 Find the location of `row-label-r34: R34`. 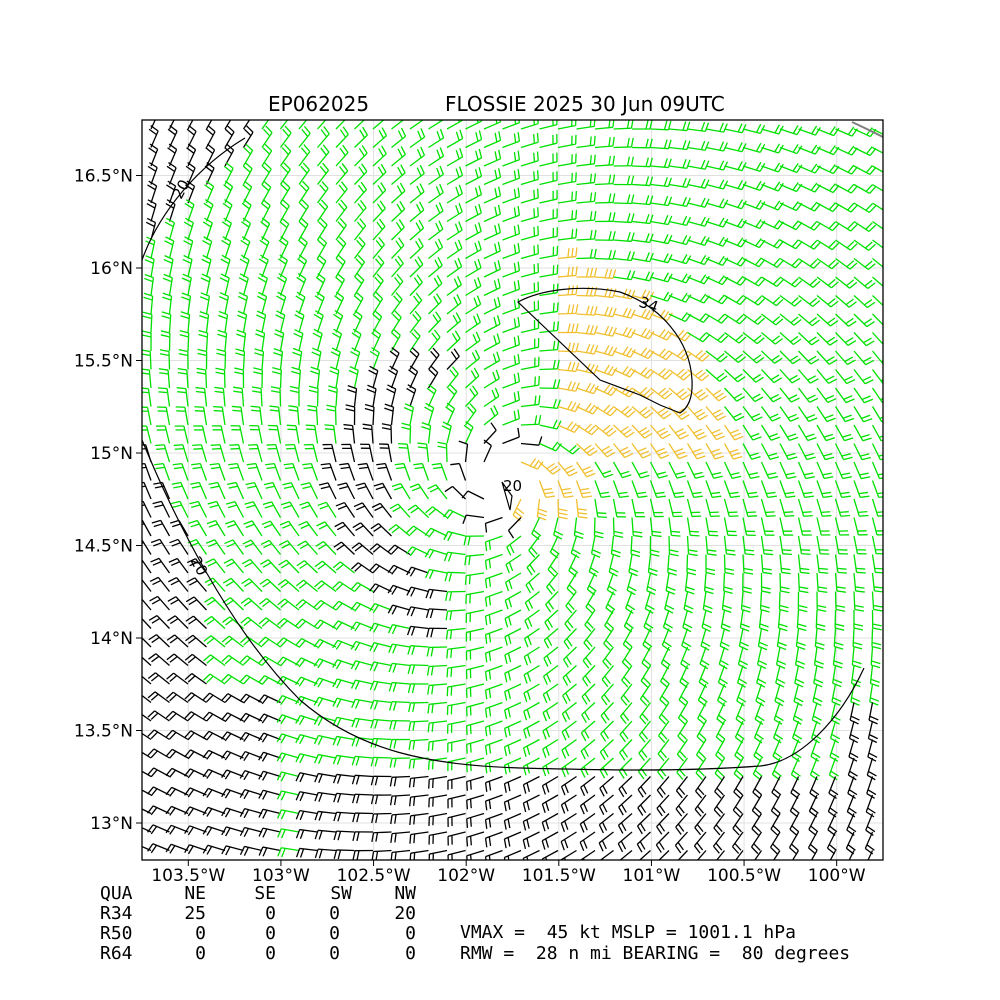

row-label-r34: R34 is located at coordinates (116, 913).